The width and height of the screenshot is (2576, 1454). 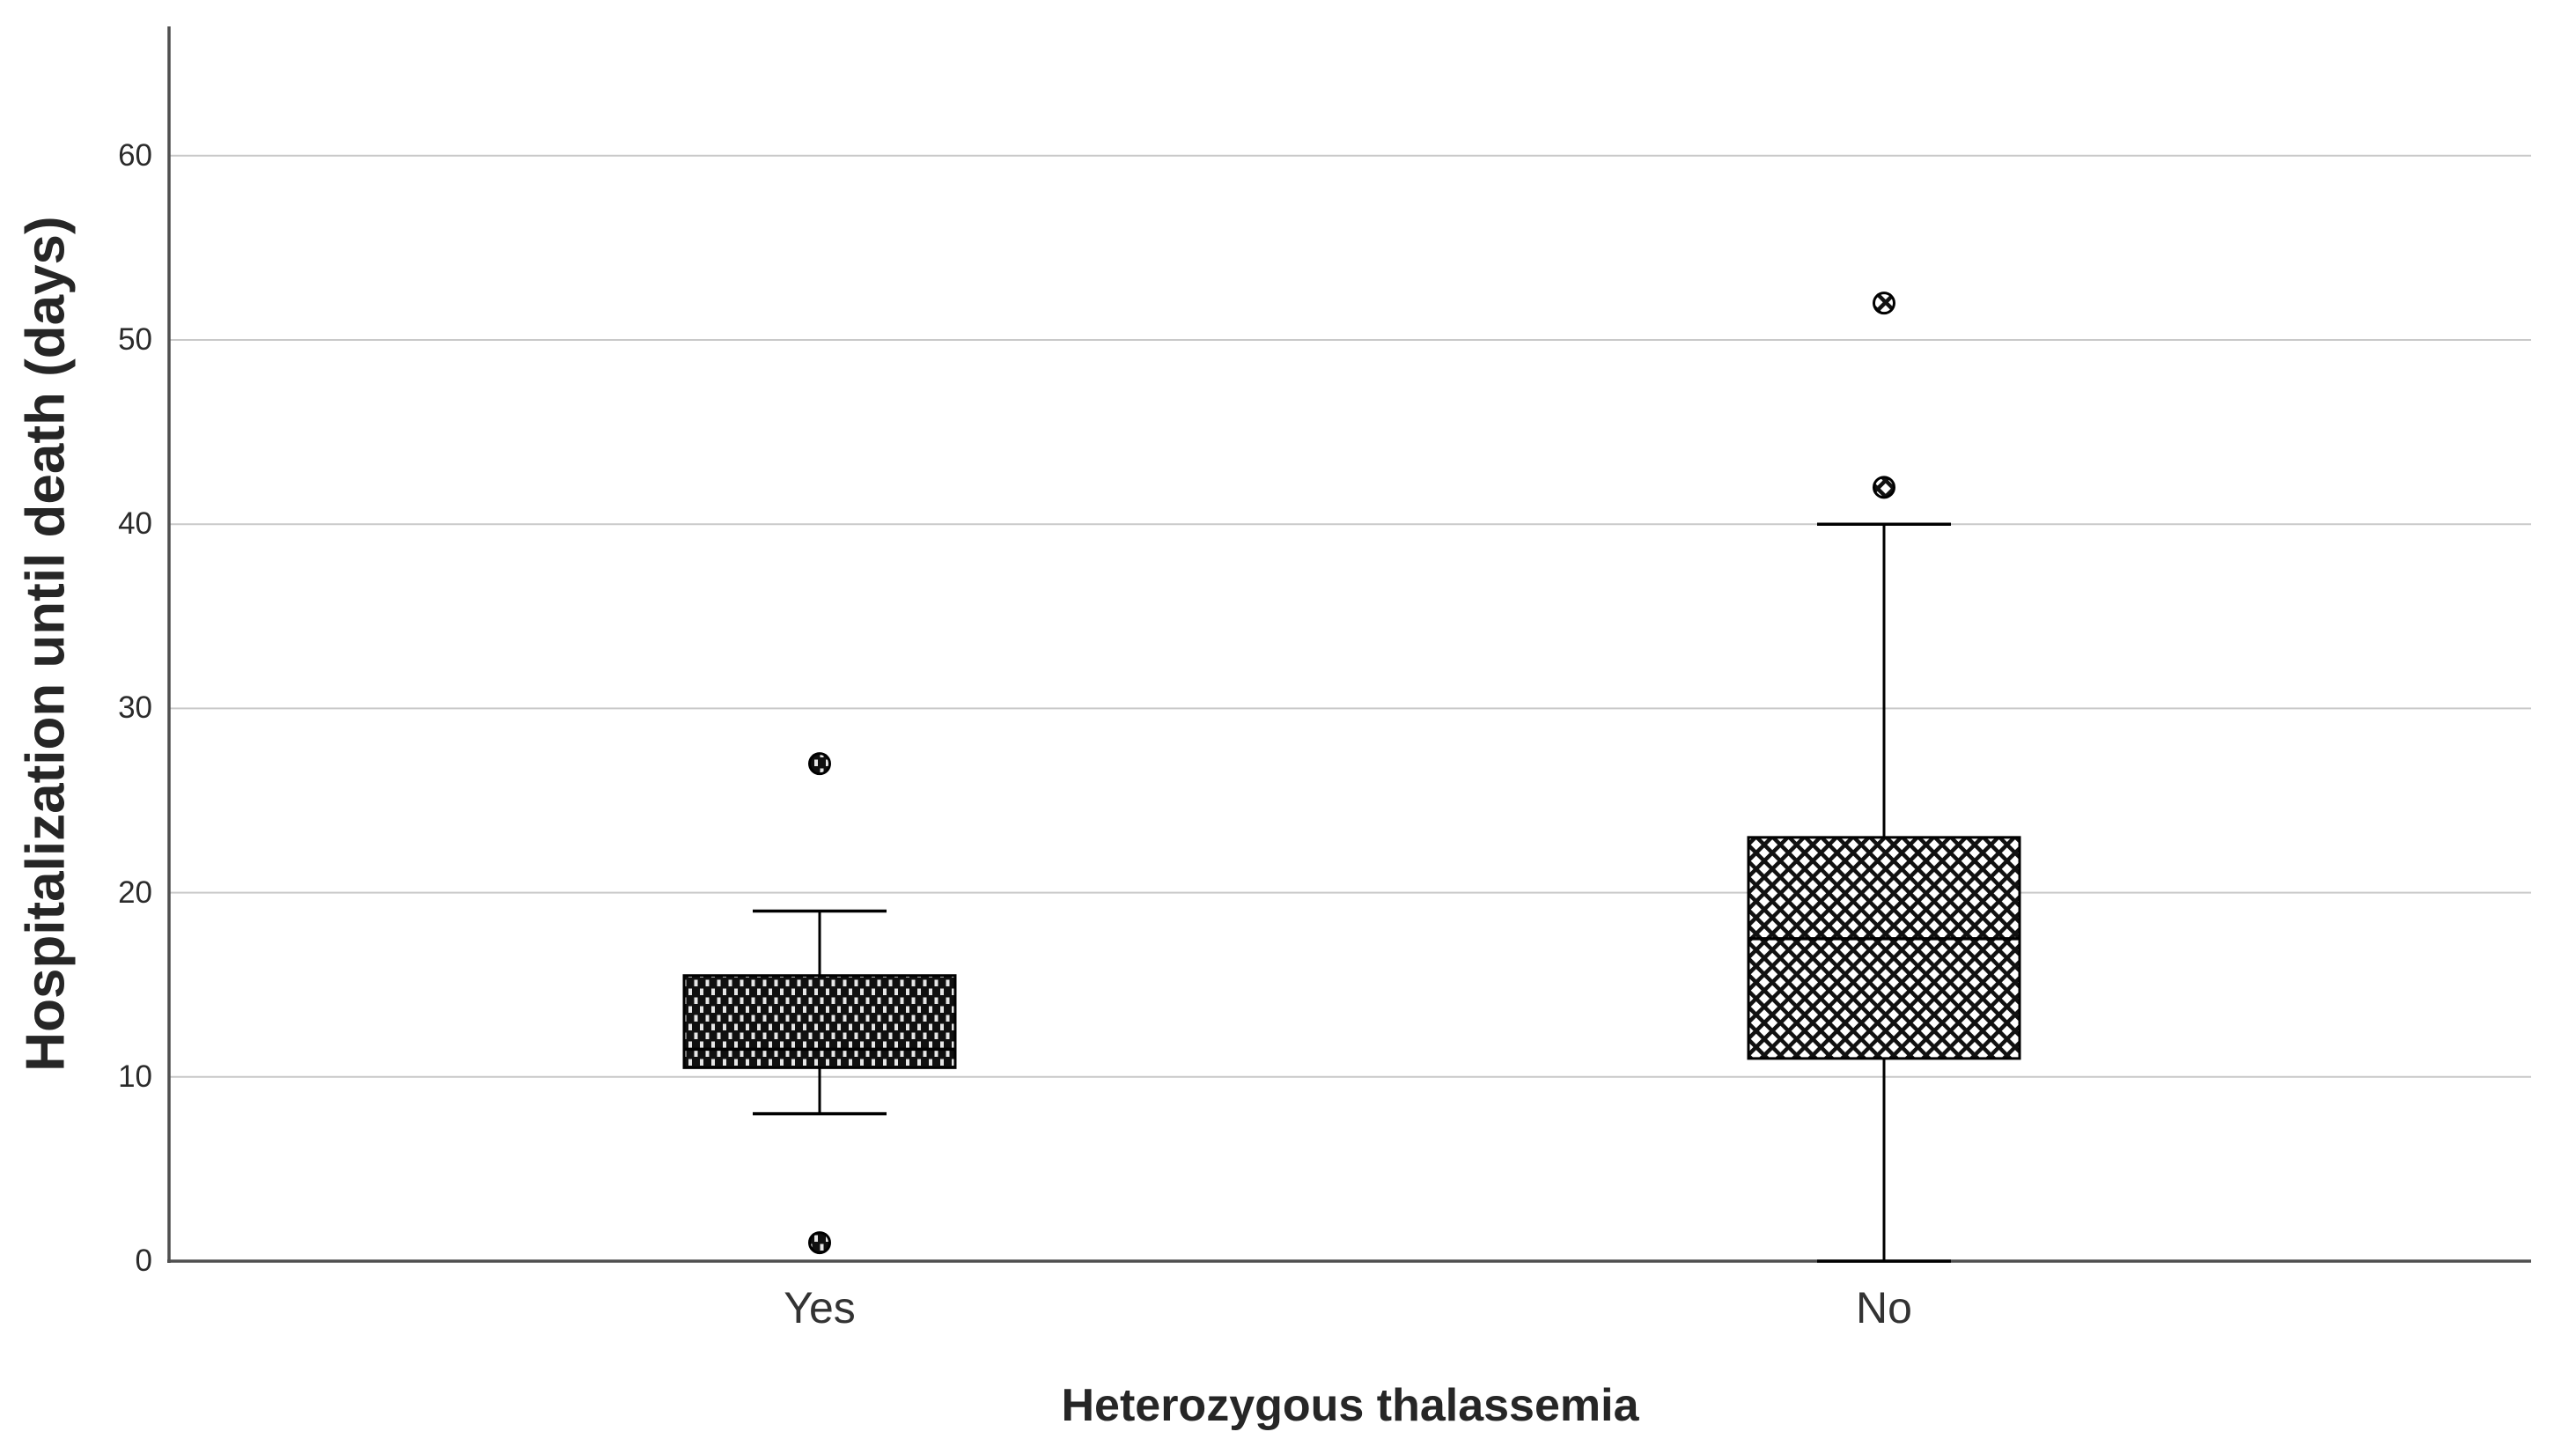 What do you see at coordinates (135, 892) in the screenshot?
I see `y-tick-label: 20` at bounding box center [135, 892].